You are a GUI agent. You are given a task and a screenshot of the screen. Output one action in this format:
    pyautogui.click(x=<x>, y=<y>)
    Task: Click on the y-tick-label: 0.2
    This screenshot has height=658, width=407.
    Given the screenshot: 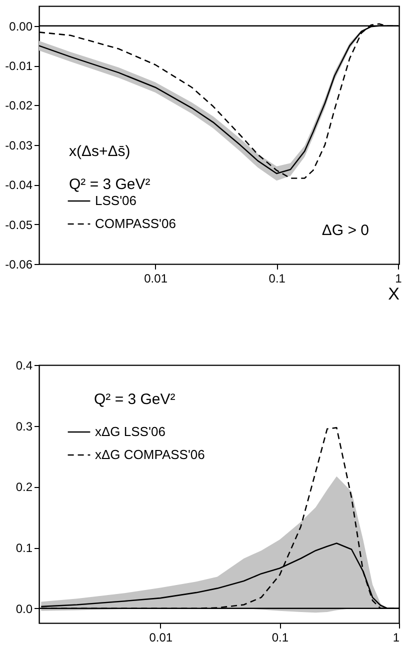 What is the action you would take?
    pyautogui.click(x=24, y=487)
    